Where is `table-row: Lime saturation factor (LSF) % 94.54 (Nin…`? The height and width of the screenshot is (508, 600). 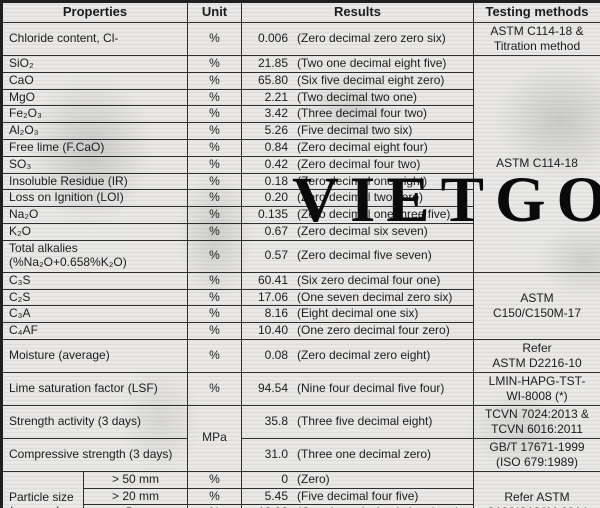
table-row: Lime saturation factor (LSF) % 94.54 (Nin… is located at coordinates (300, 388).